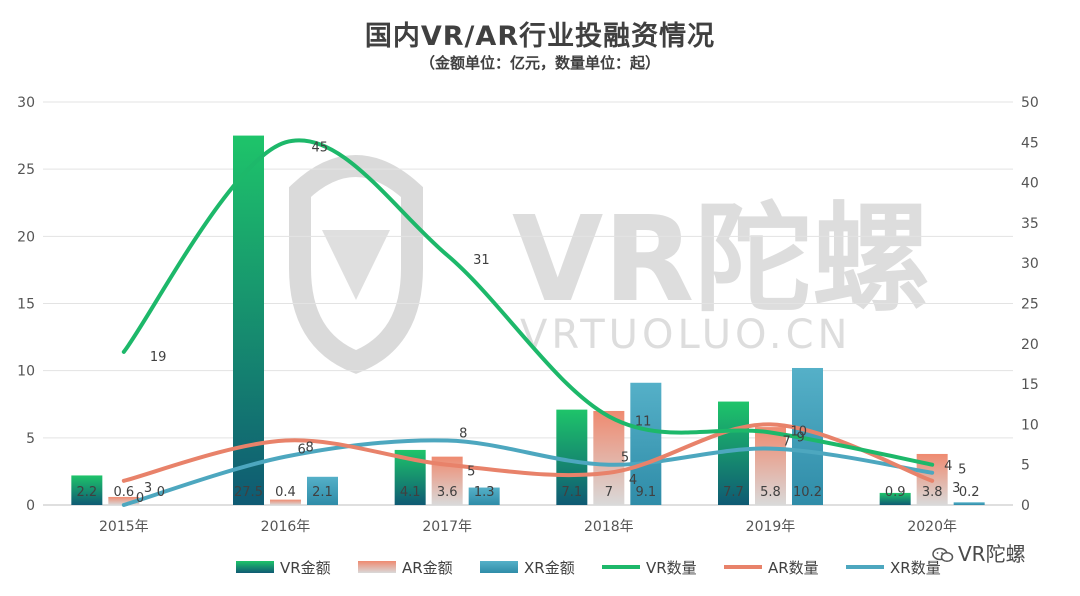  Describe the element at coordinates (248, 492) in the screenshot. I see `bar-value-label: 27.5` at that location.